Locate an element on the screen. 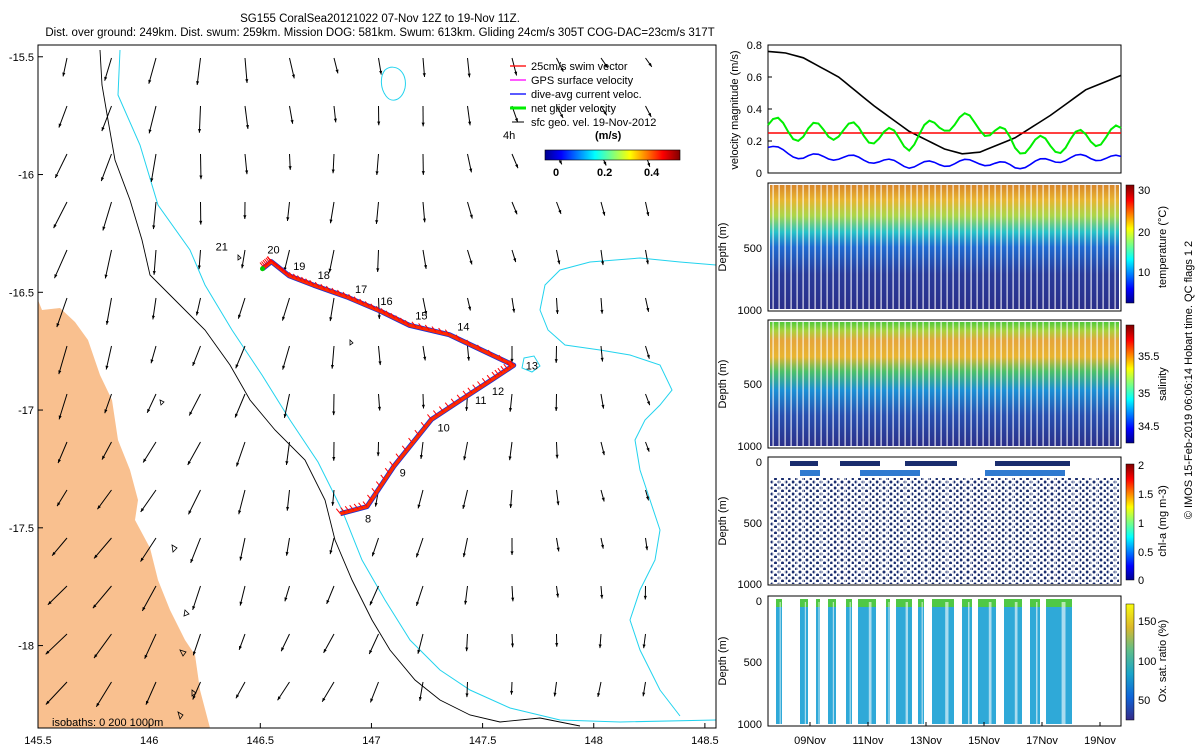 The width and height of the screenshot is (1200, 750). legend-duration: 4h is located at coordinates (509, 136).